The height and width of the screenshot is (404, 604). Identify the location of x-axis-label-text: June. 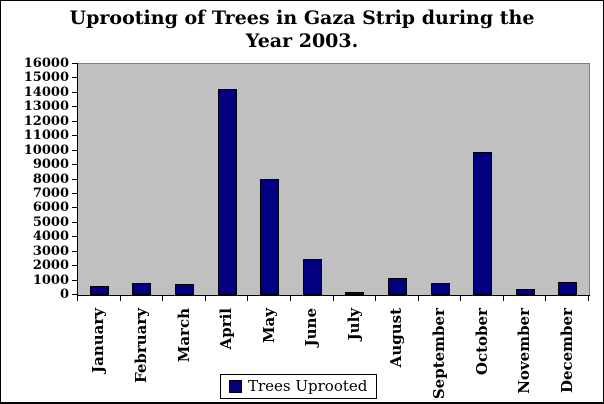
(311, 327).